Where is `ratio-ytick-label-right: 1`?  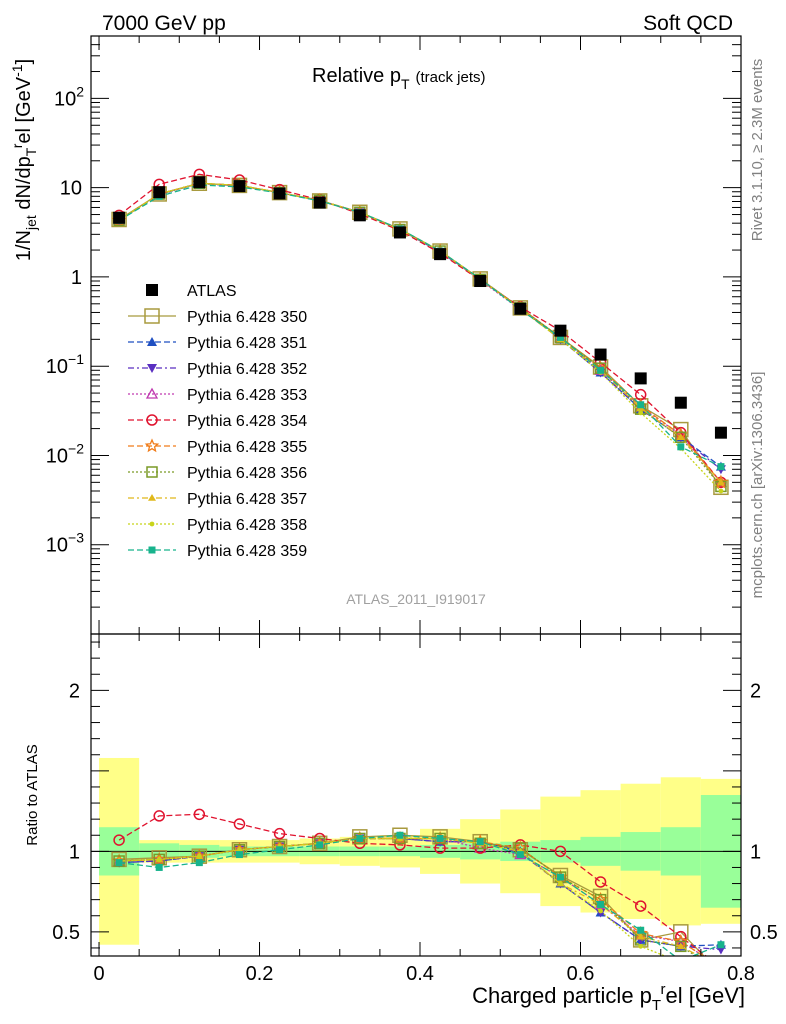 ratio-ytick-label-right: 1 is located at coordinates (755, 852).